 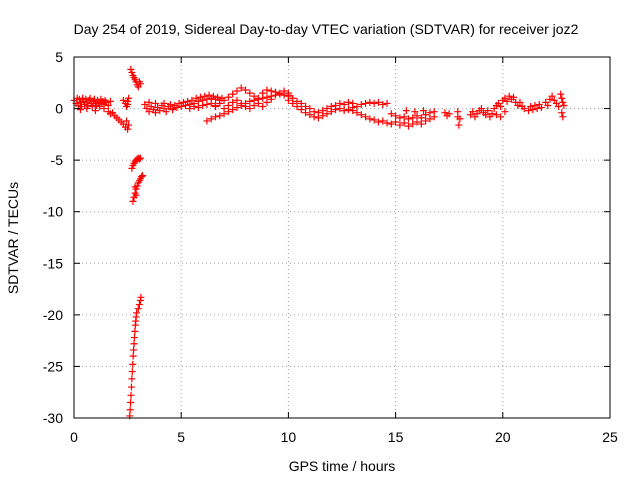 What do you see at coordinates (53, 366) in the screenshot?
I see `y-tick-label: -25` at bounding box center [53, 366].